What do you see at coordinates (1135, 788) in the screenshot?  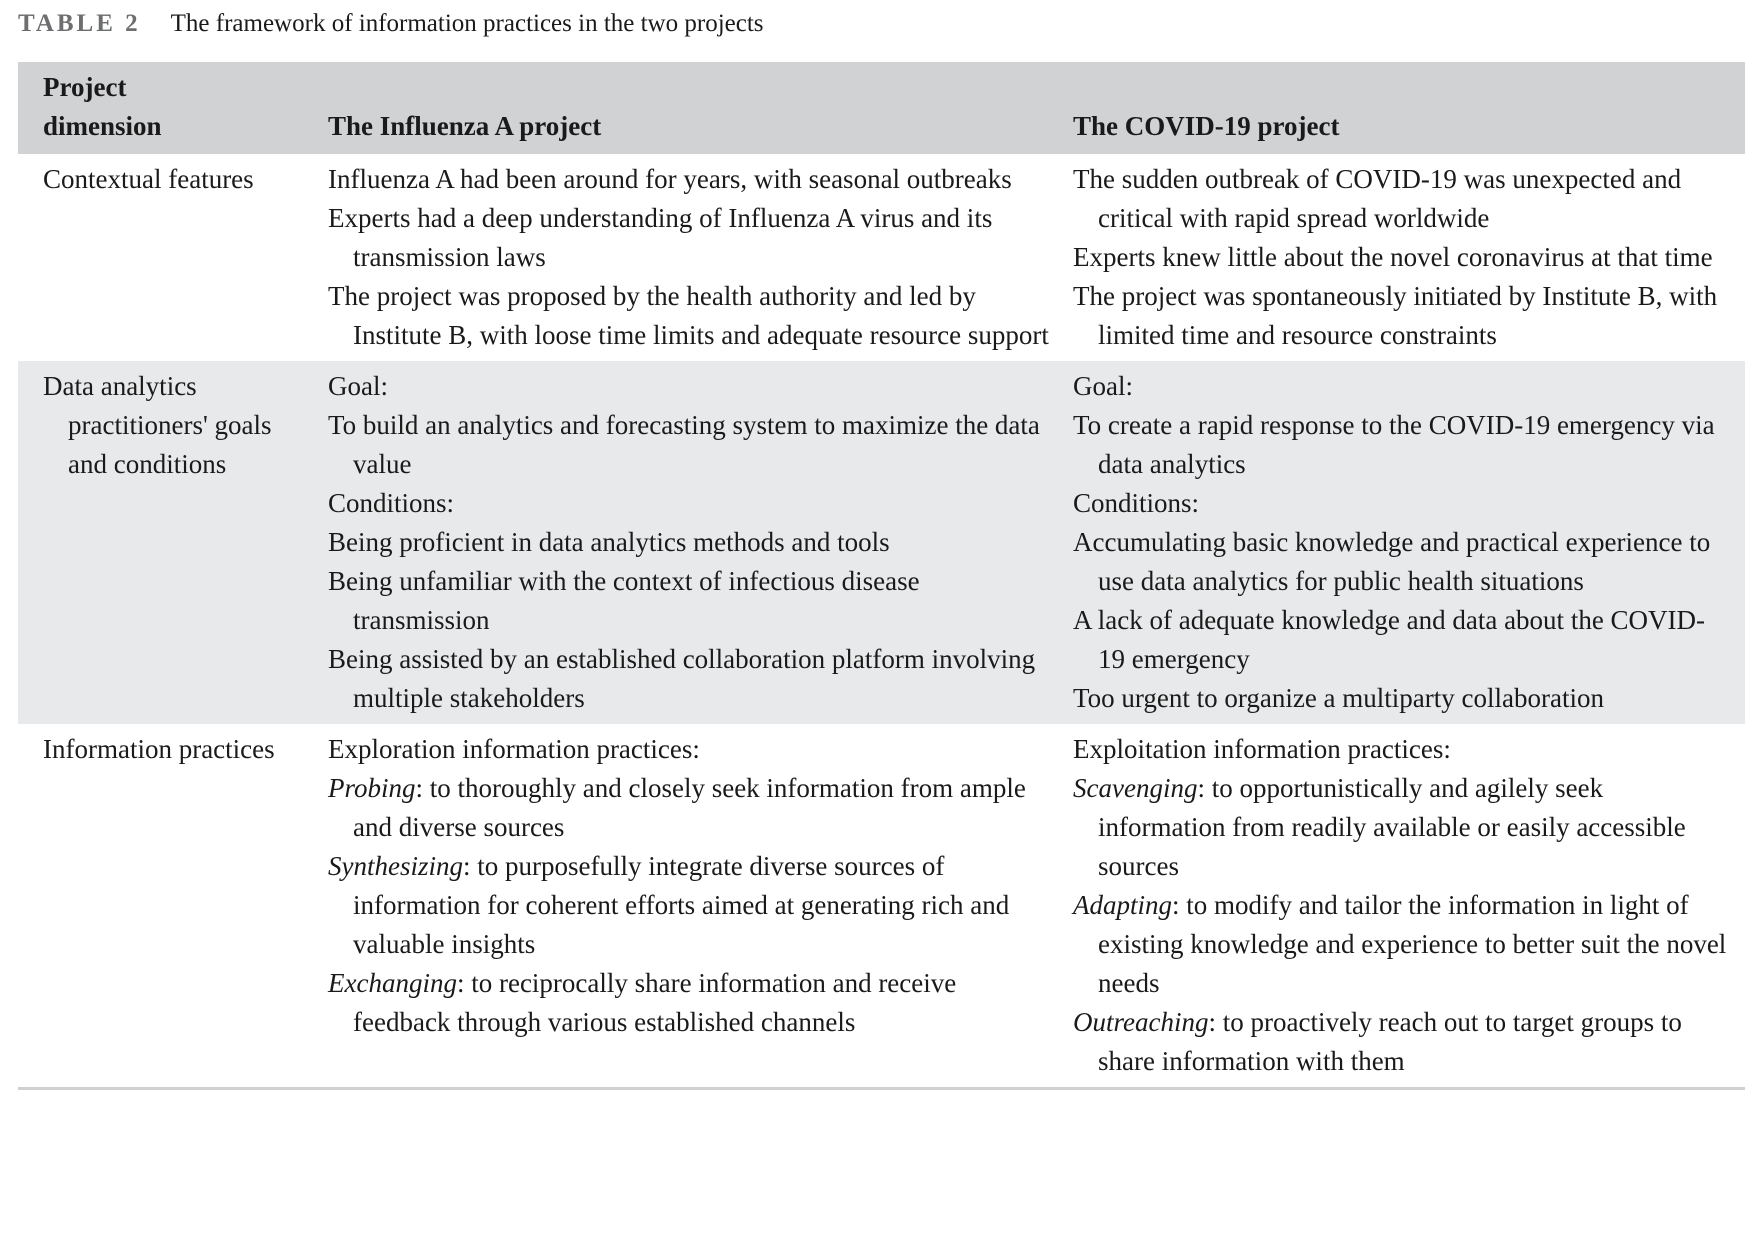 I see `practice-term: Scavenging` at bounding box center [1135, 788].